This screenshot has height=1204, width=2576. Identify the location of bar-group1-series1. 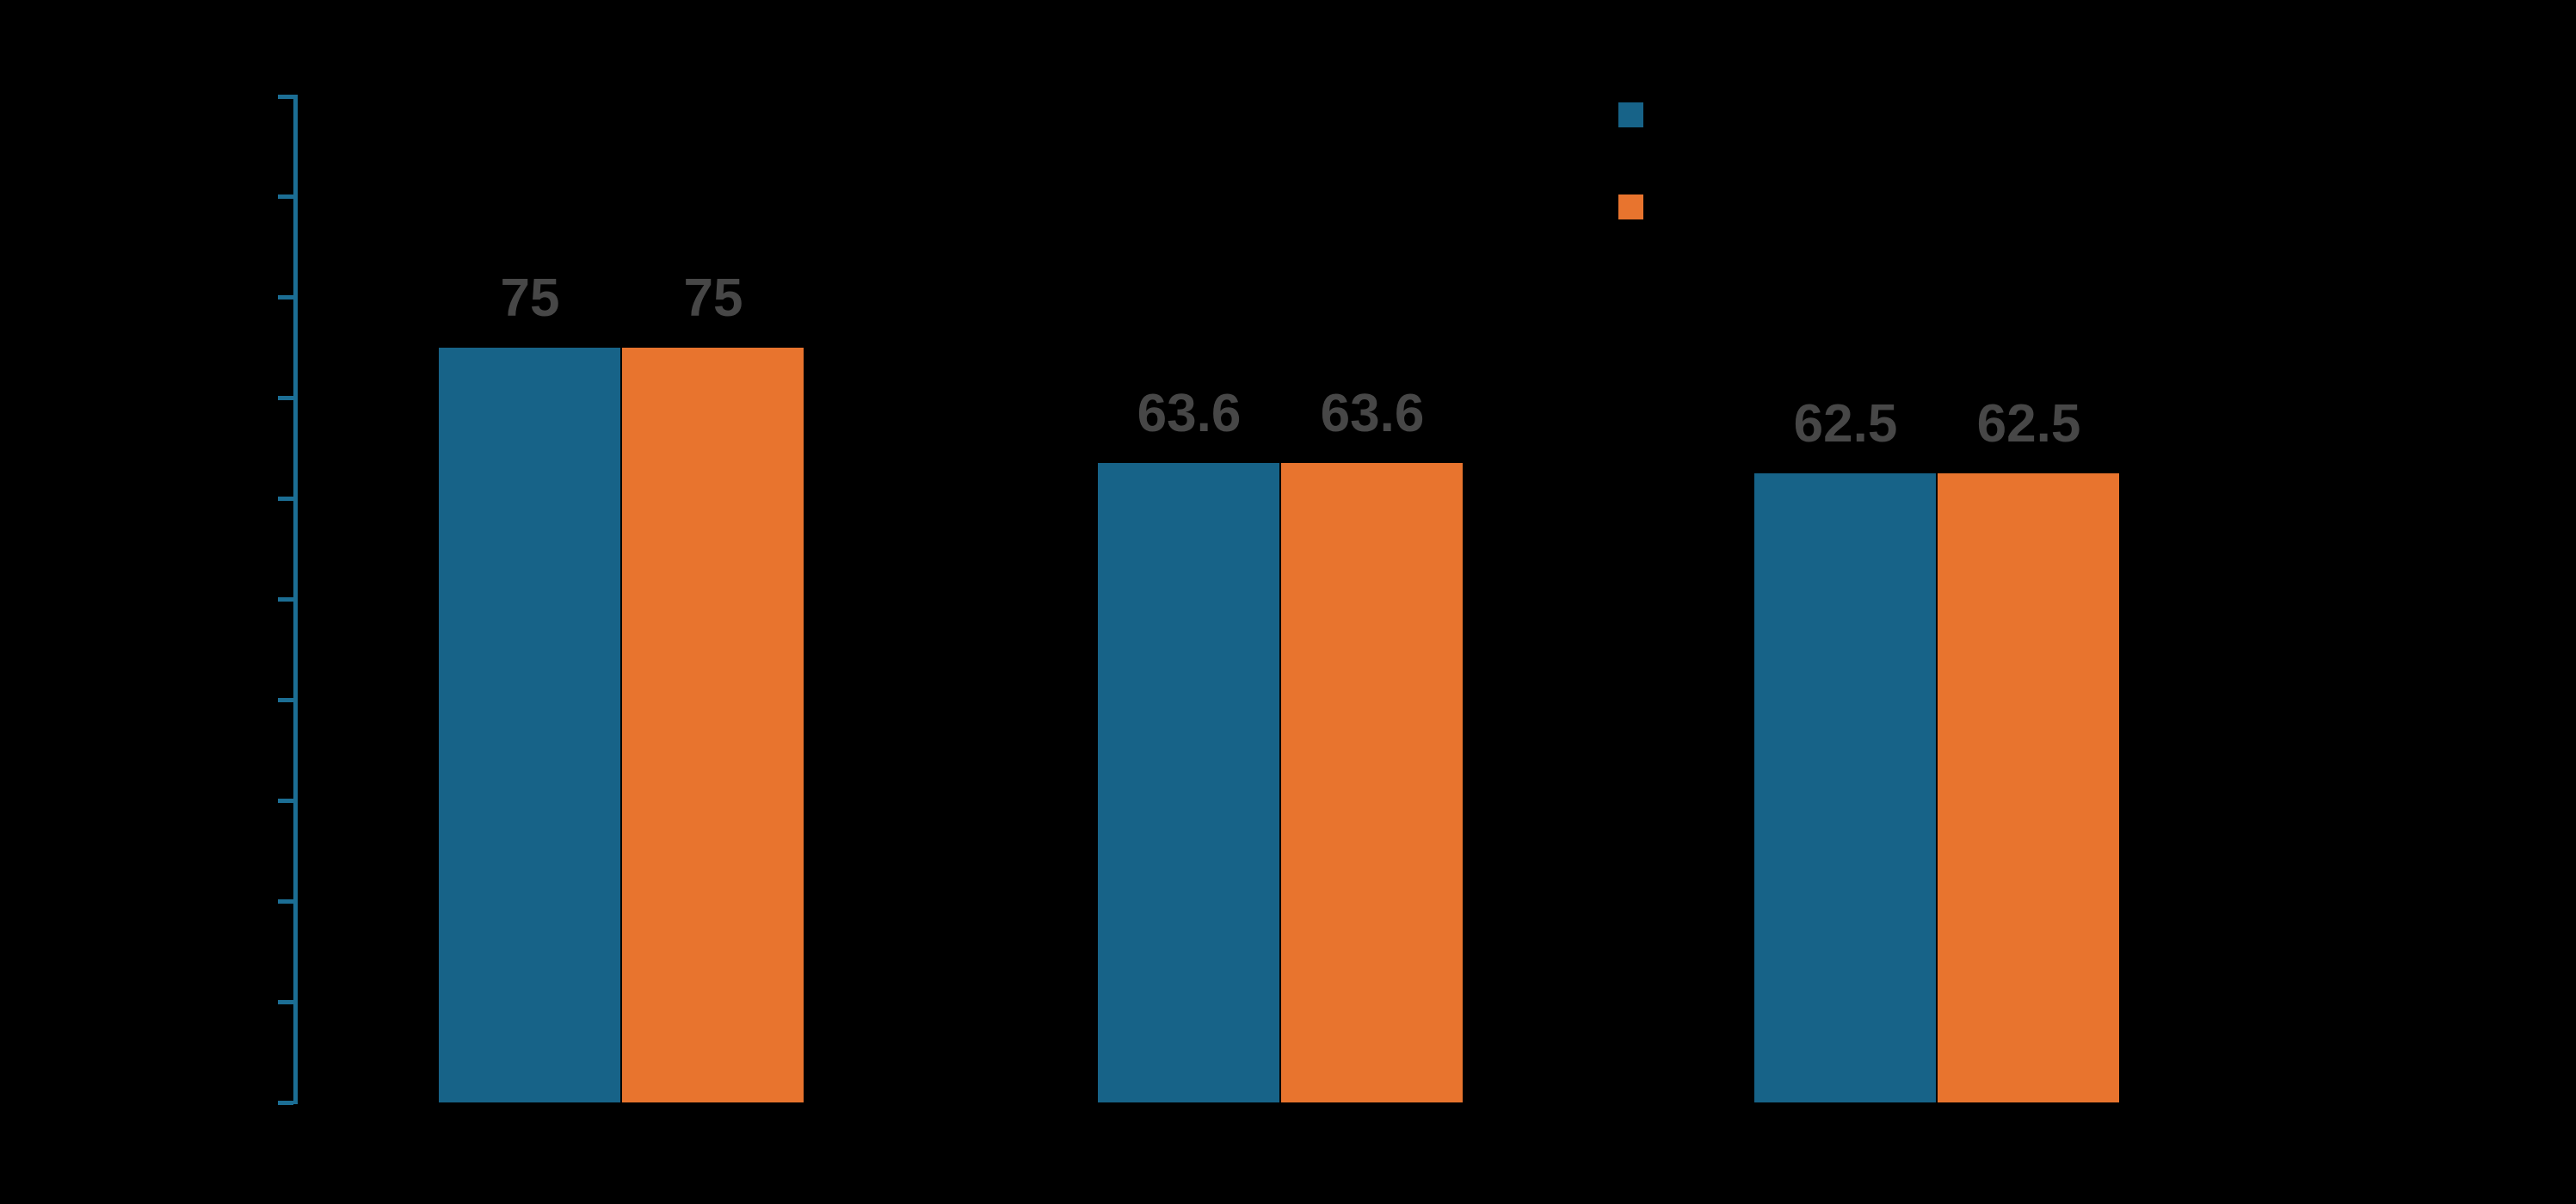
(529, 725).